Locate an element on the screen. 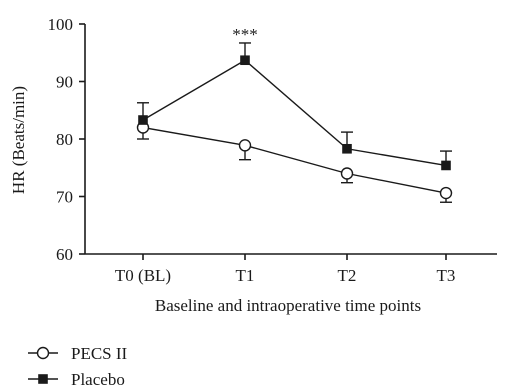 This screenshot has width=509, height=387. y-tick-label: 80 is located at coordinates (64, 139).